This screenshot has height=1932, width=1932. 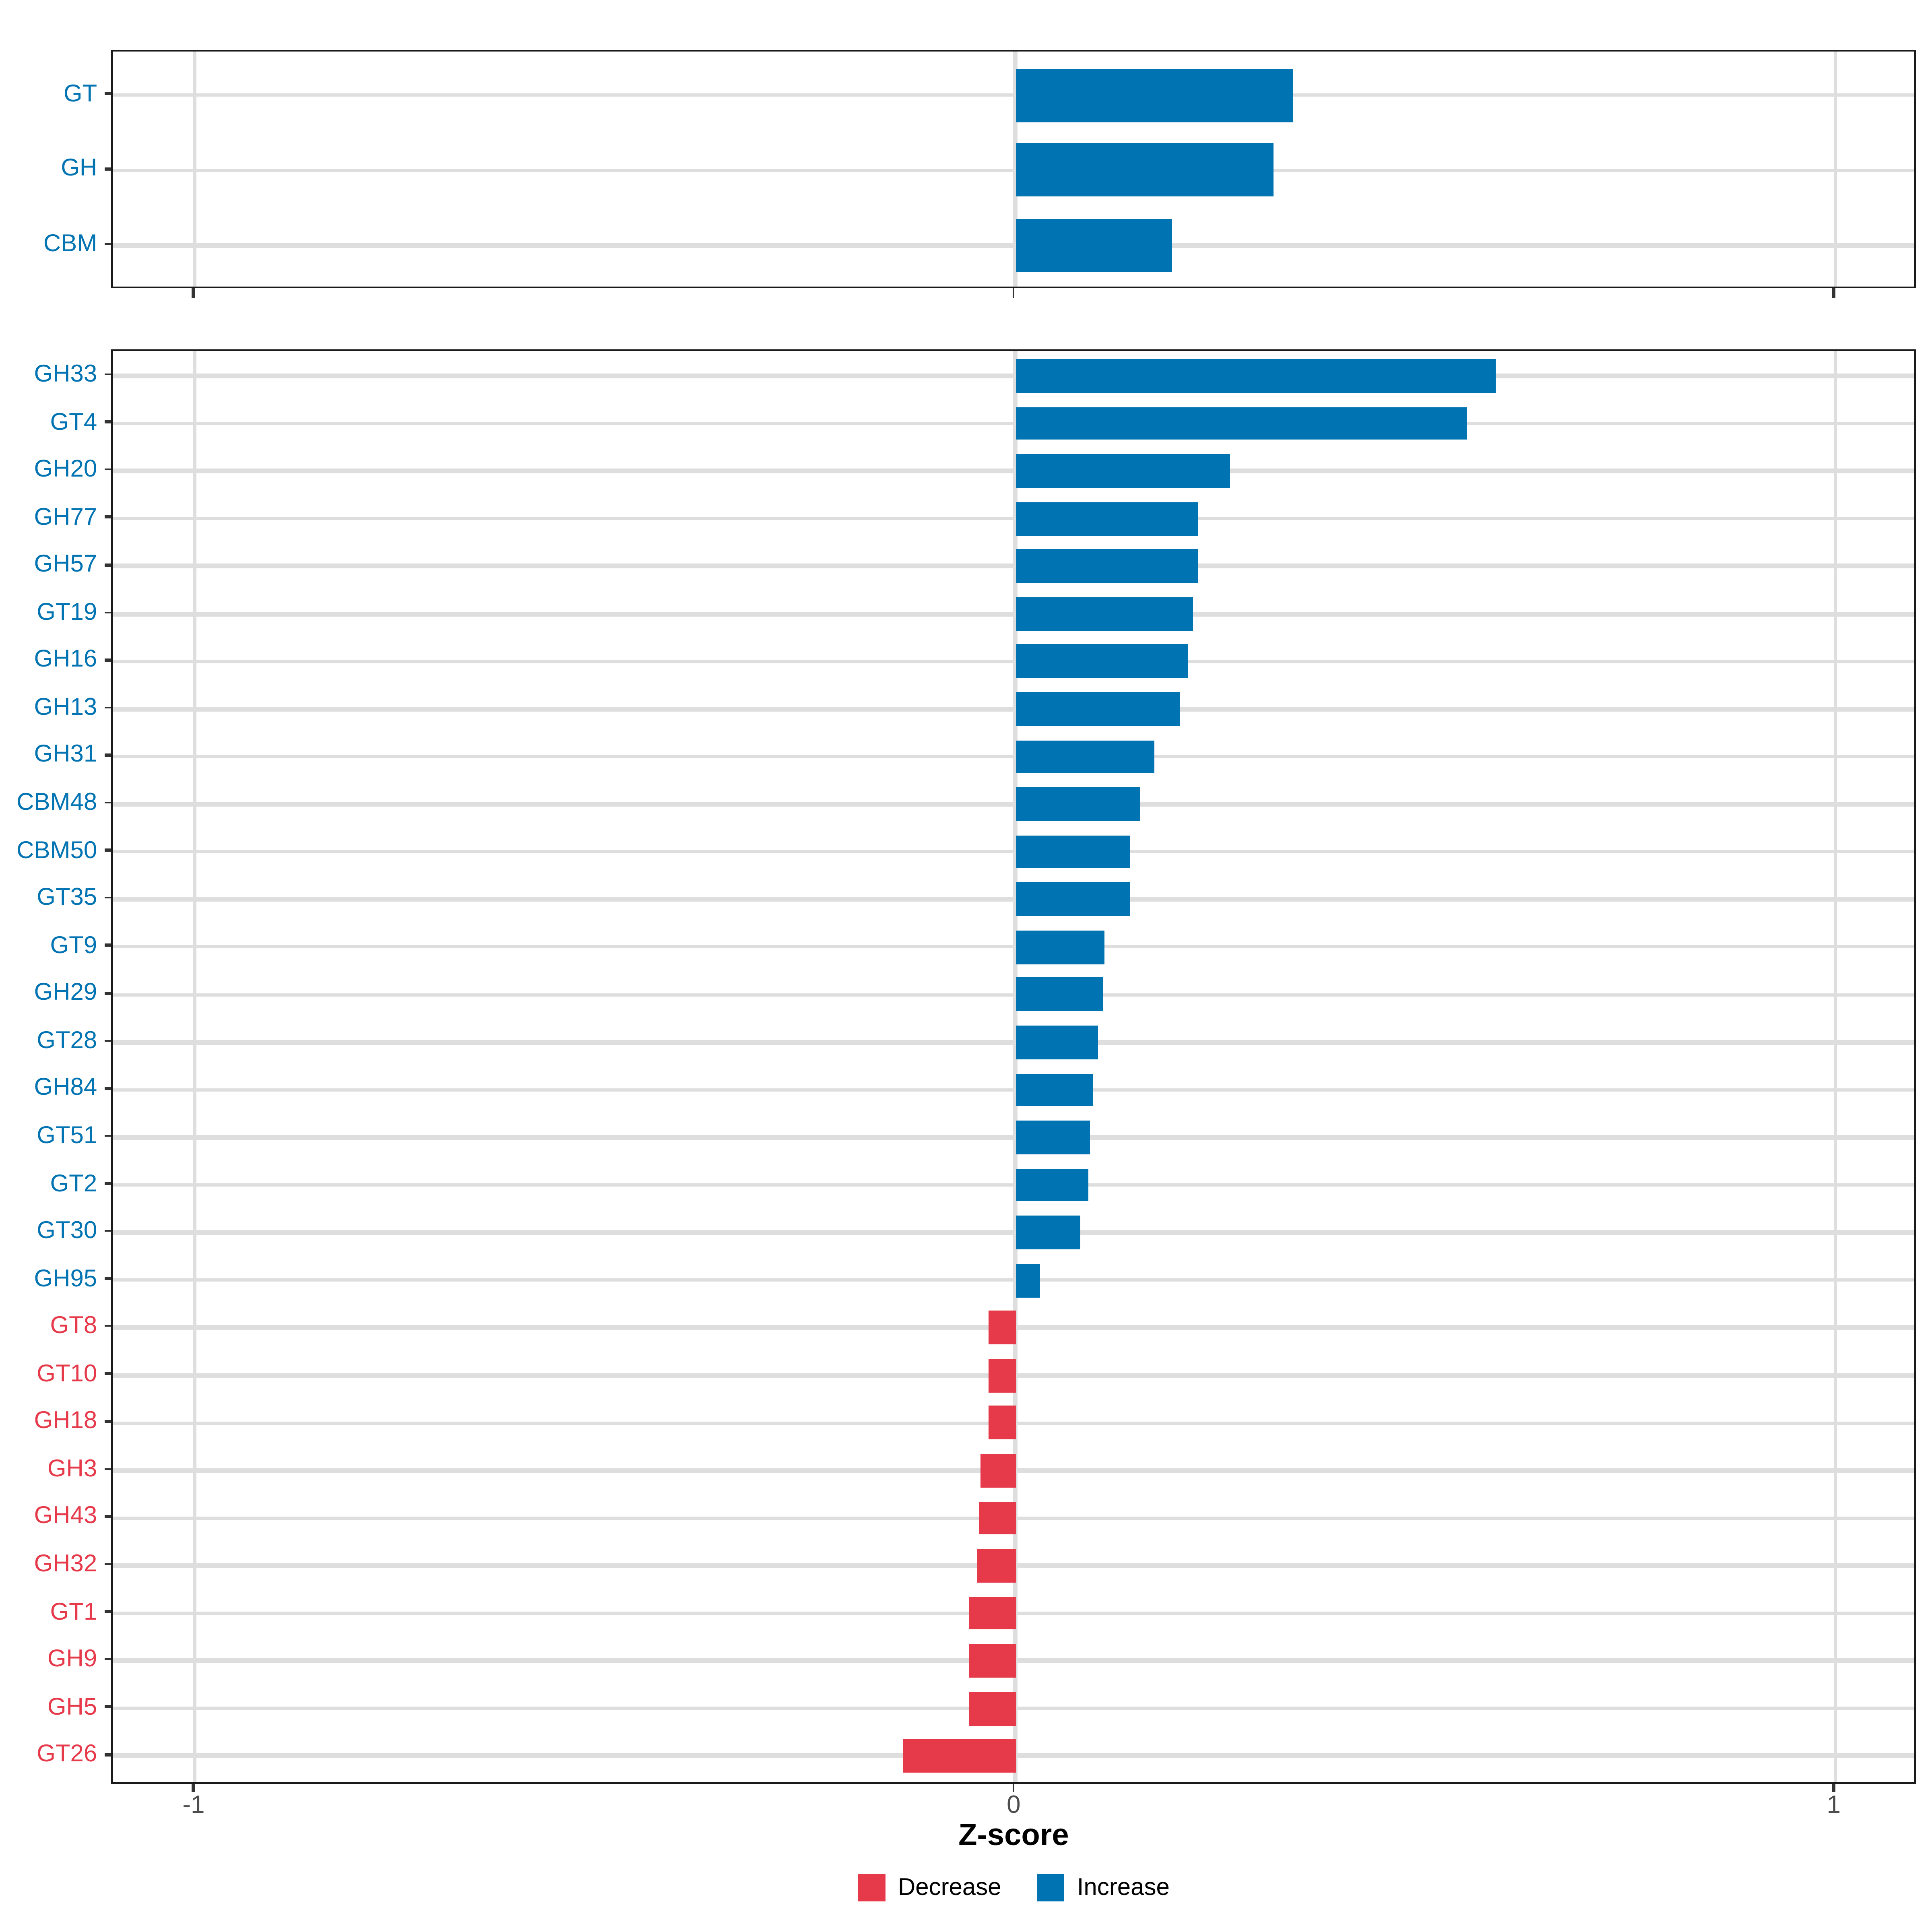 I want to click on bar-GH13, so click(x=1098, y=709).